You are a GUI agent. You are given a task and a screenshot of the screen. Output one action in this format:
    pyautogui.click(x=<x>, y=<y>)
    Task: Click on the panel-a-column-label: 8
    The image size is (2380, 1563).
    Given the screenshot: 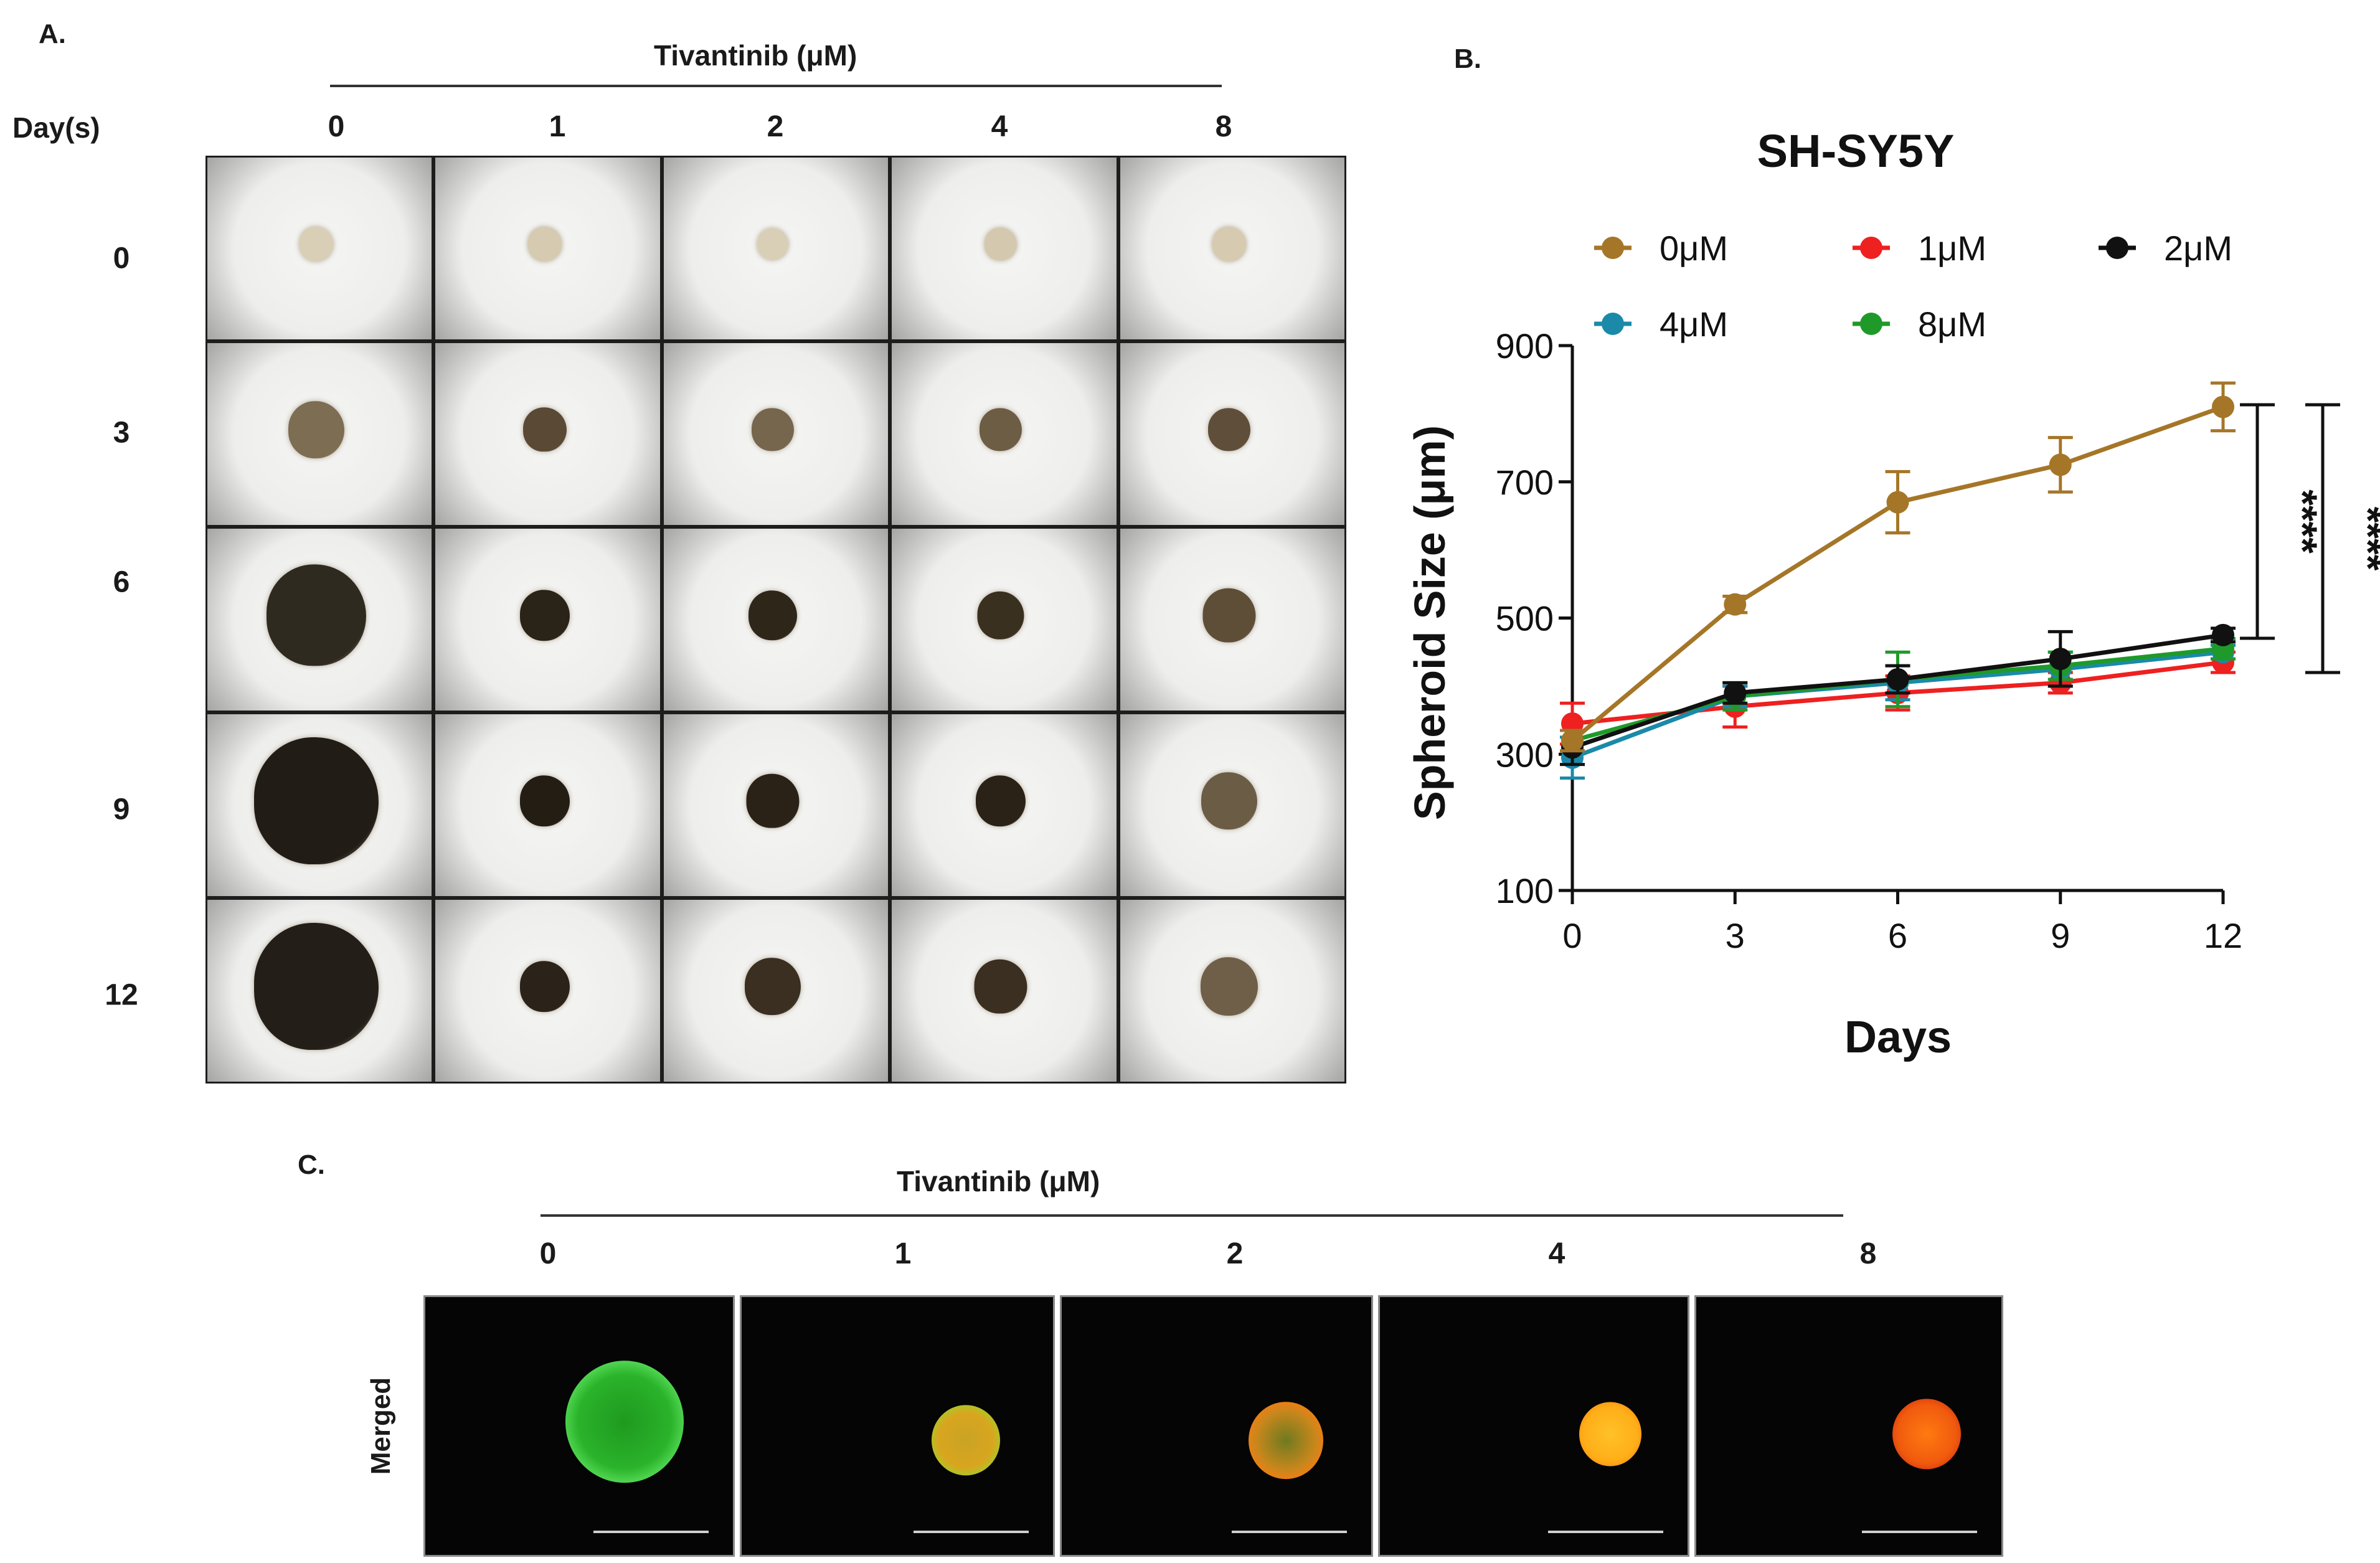 What is the action you would take?
    pyautogui.click(x=1224, y=126)
    